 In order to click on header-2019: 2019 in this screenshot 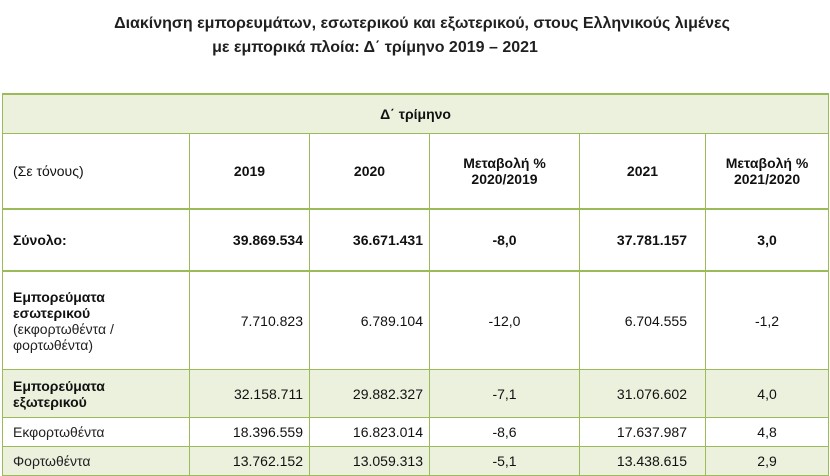, I will do `click(249, 171)`.